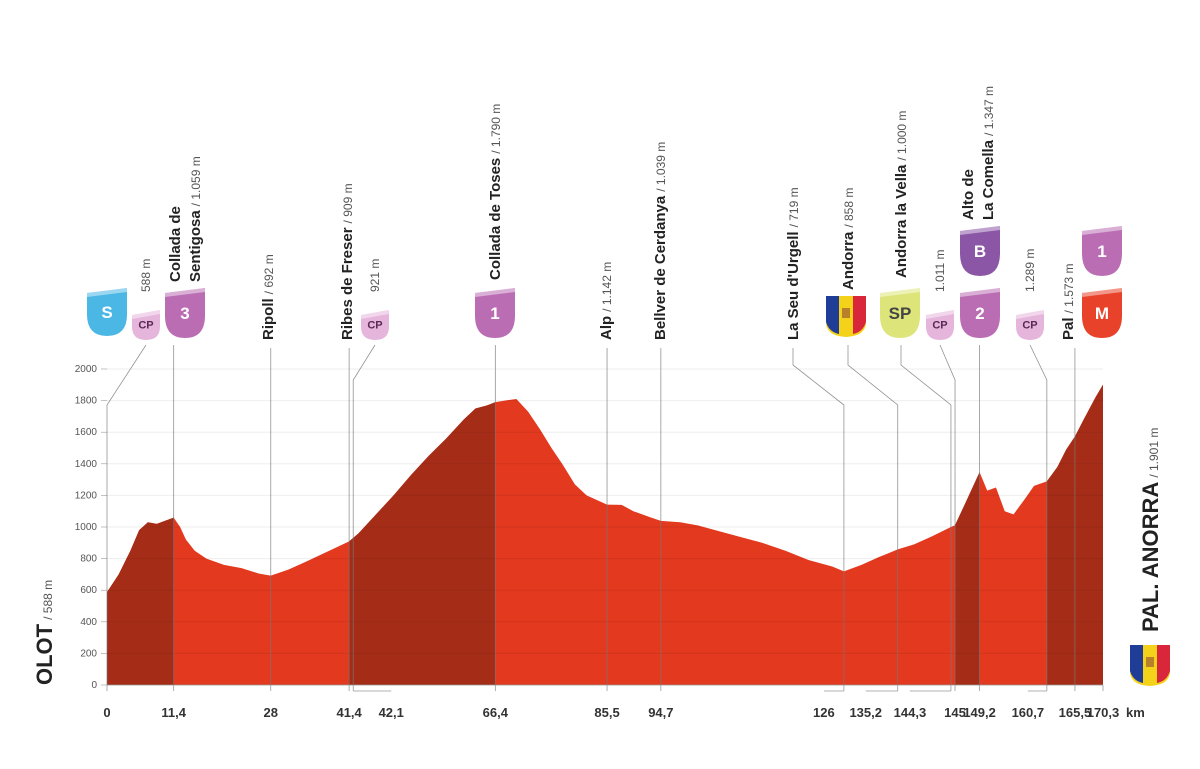  What do you see at coordinates (979, 712) in the screenshot?
I see `x-tick-label: 149,2` at bounding box center [979, 712].